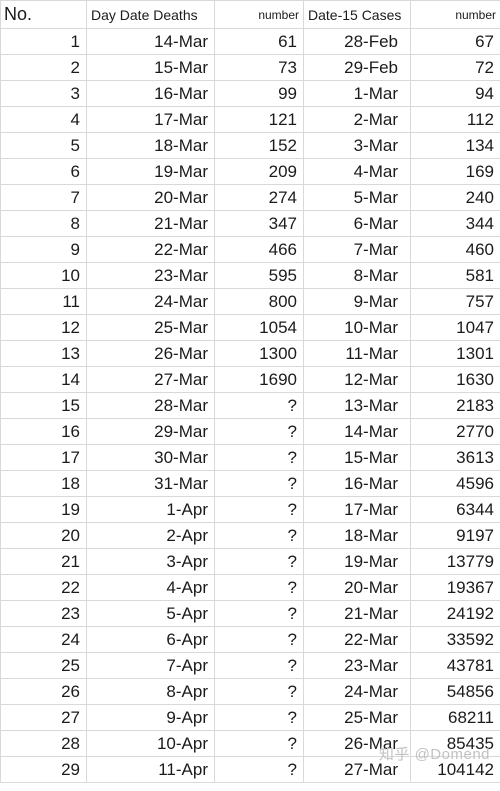  I want to click on cell-death-date: 23-Mar, so click(150, 275).